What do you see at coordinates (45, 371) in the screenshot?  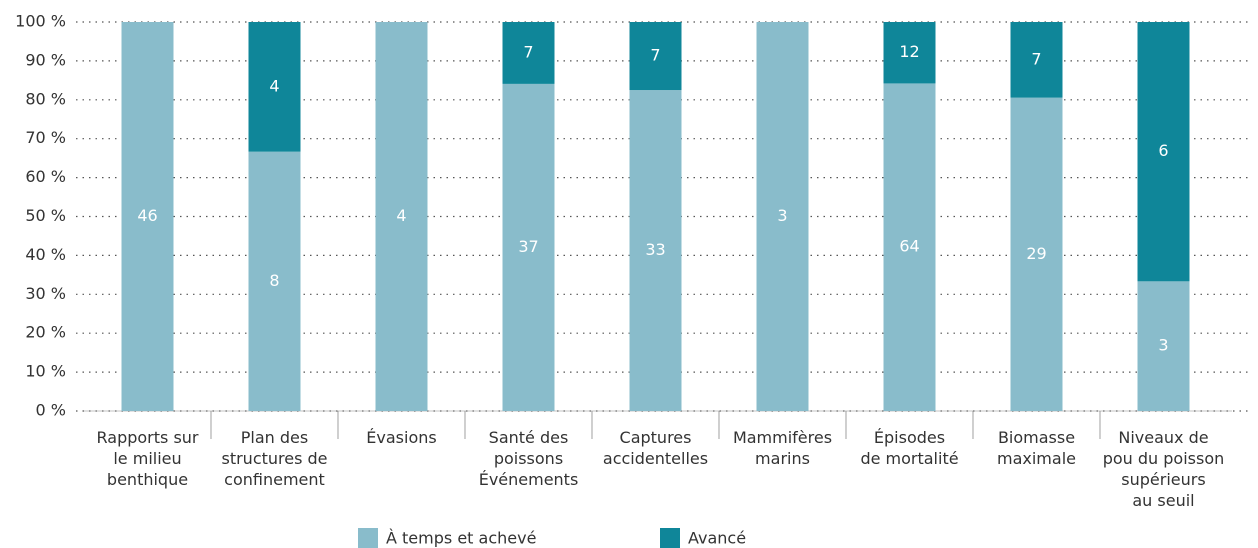 I see `y-tick-label: 10 %` at bounding box center [45, 371].